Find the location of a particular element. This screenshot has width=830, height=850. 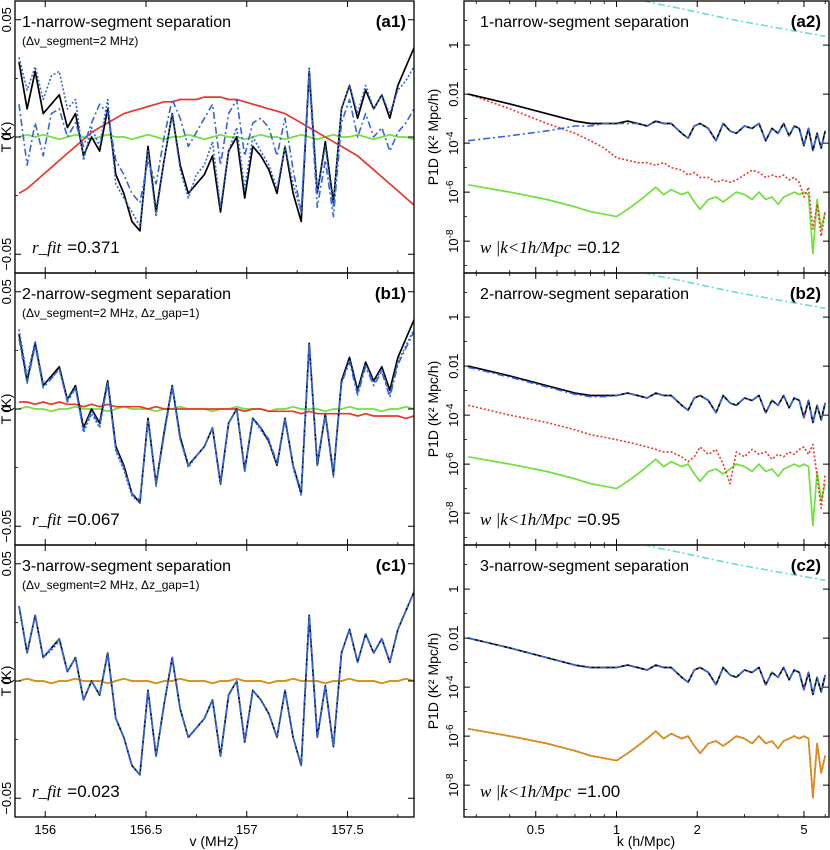

panel-tag: (a2) is located at coordinates (806, 21).